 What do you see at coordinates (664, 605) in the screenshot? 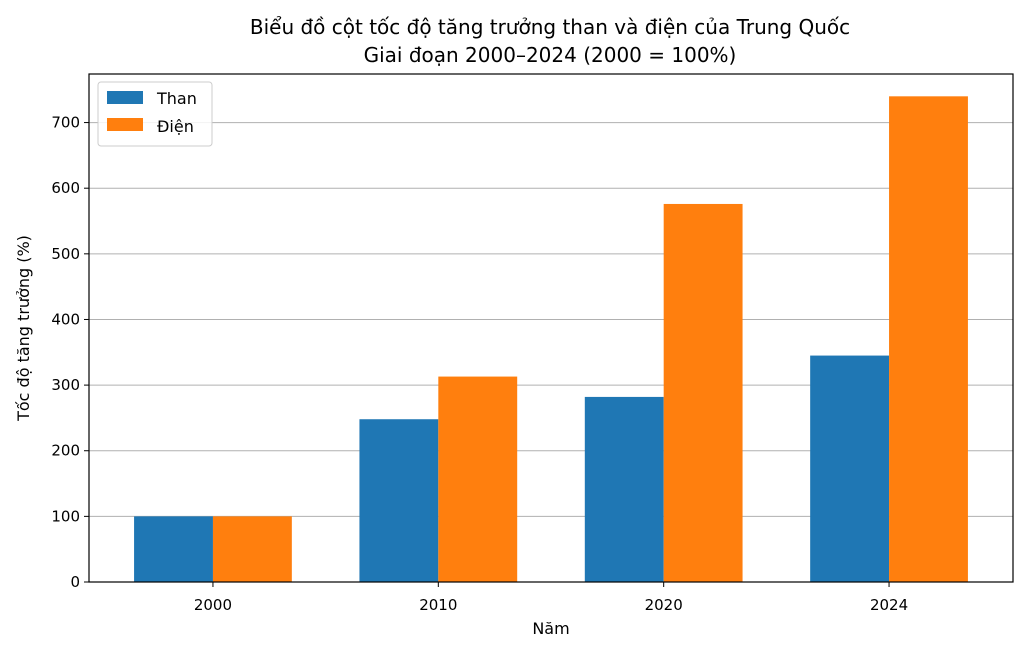
I see `x-tick-label: 2020` at bounding box center [664, 605].